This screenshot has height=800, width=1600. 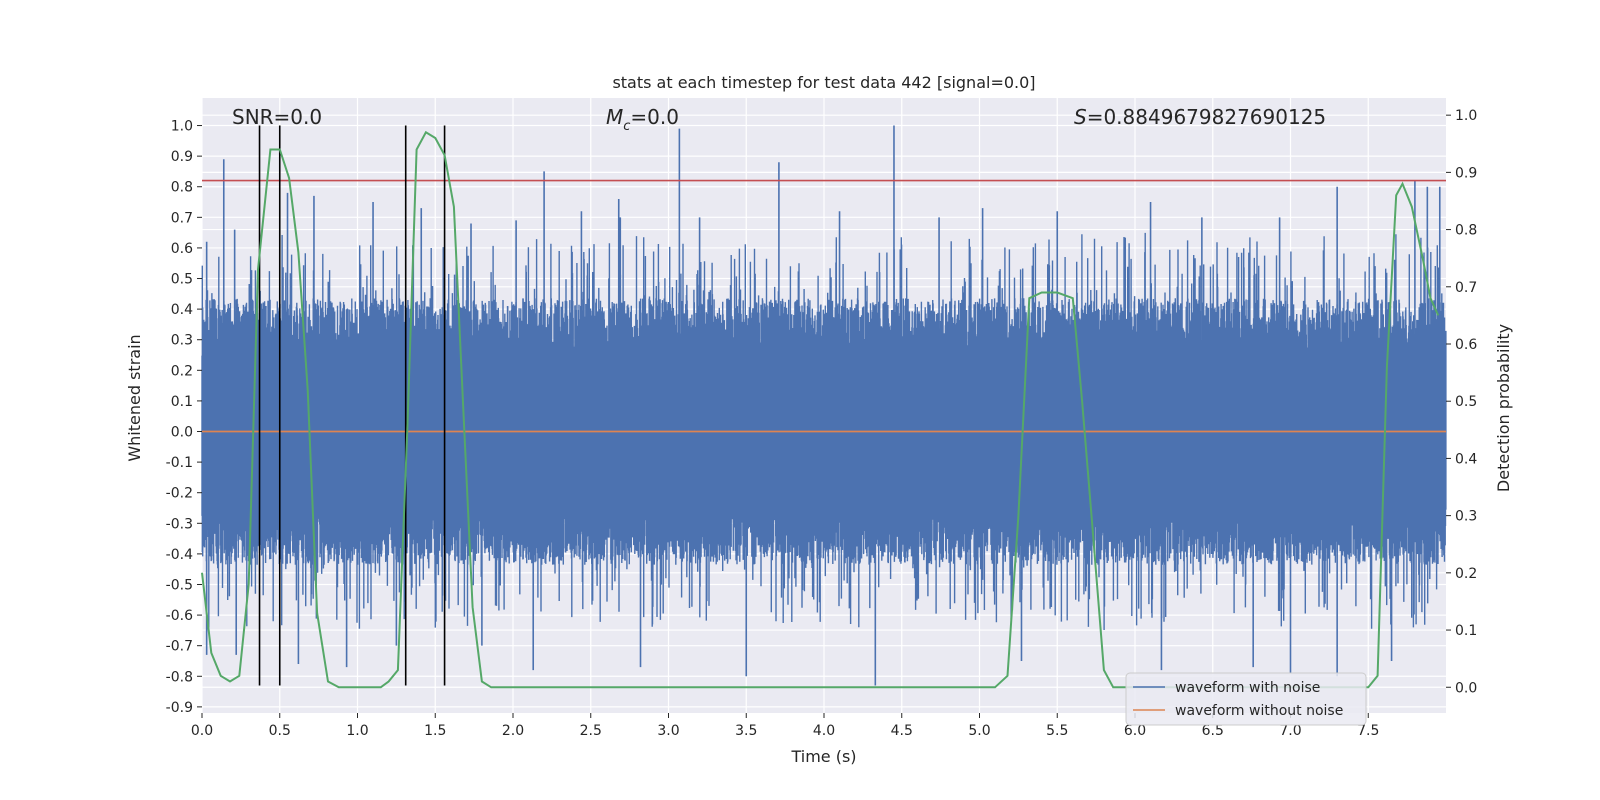 I want to click on y-tick-label: 1.0, so click(x=182, y=127).